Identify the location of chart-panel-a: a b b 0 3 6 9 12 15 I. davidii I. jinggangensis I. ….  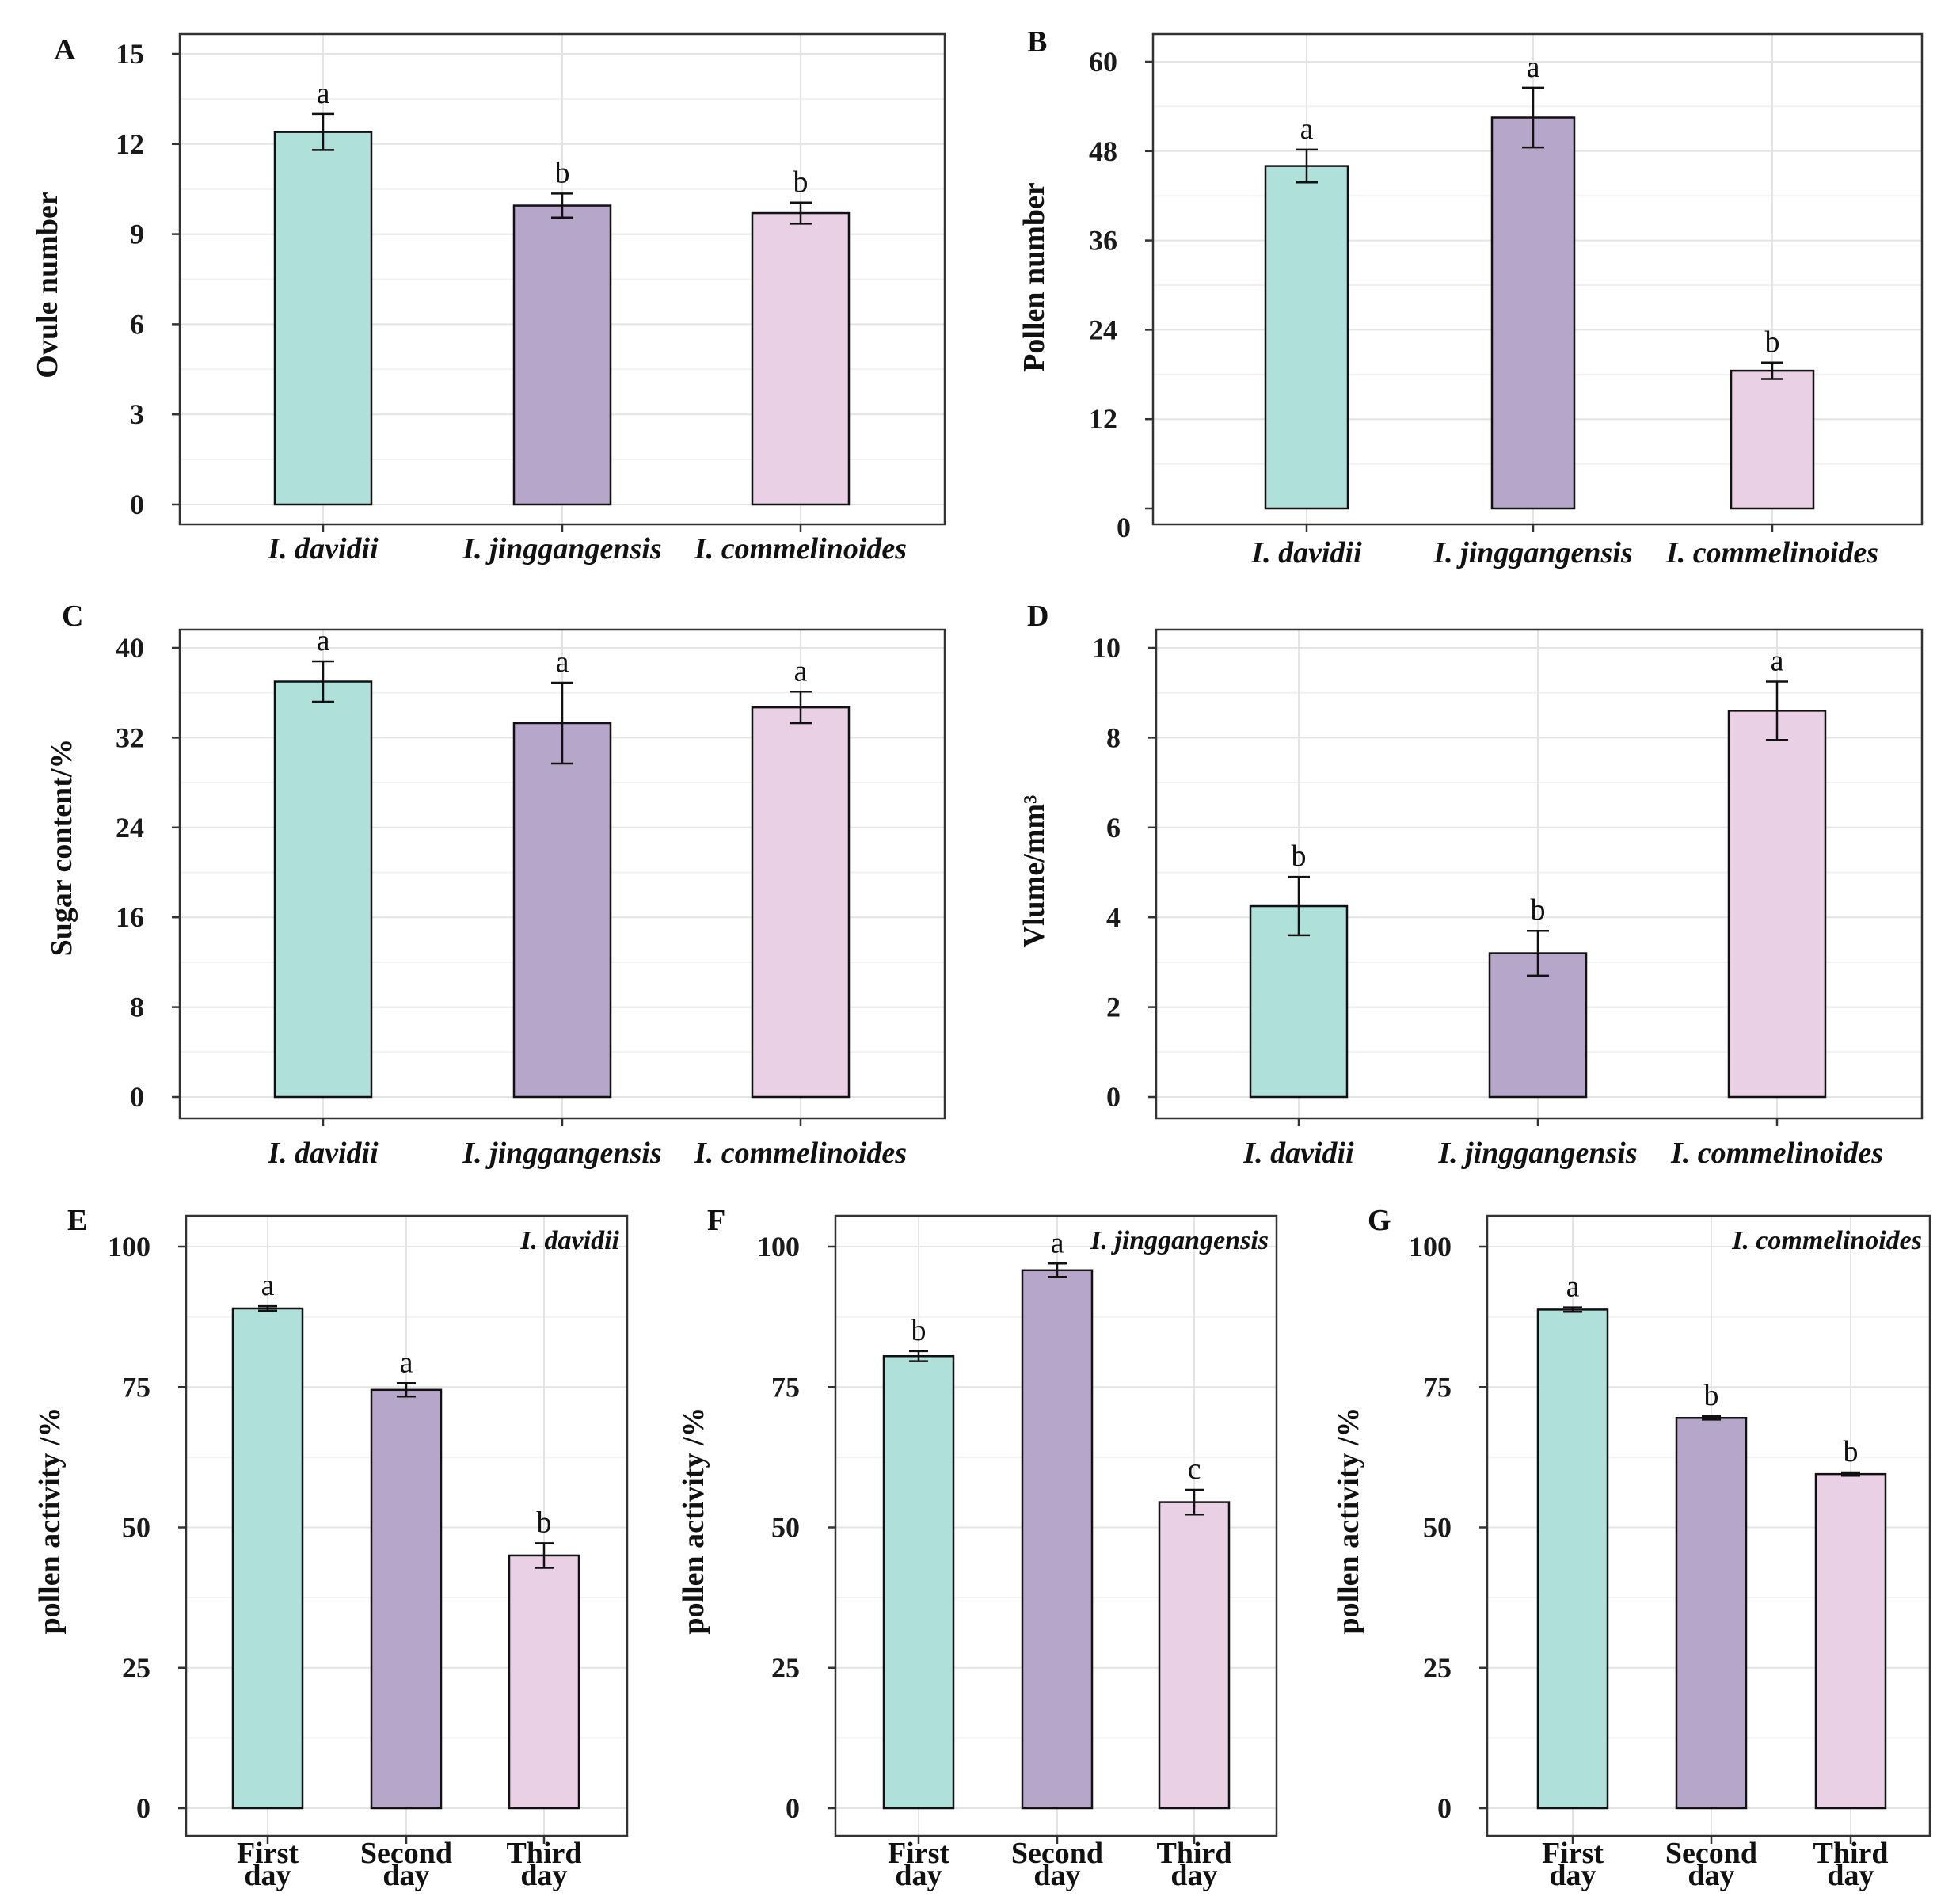
(488, 298).